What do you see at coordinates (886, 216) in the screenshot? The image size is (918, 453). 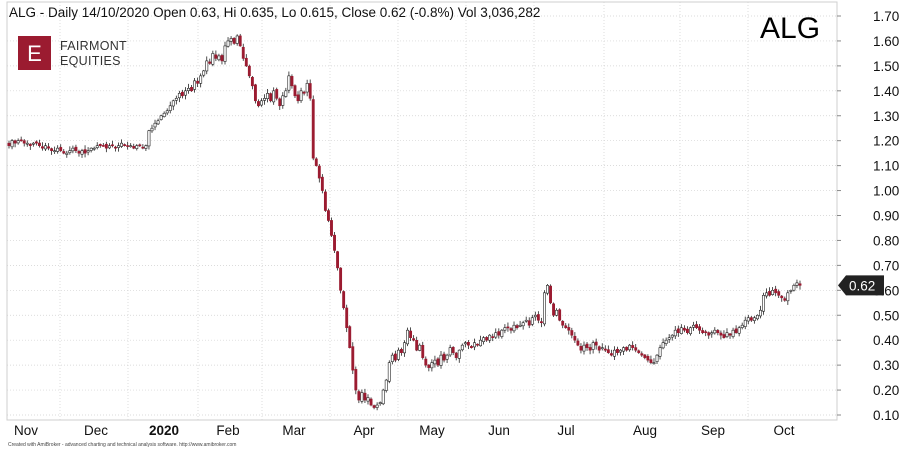 I see `y-tick-label: 0.90` at bounding box center [886, 216].